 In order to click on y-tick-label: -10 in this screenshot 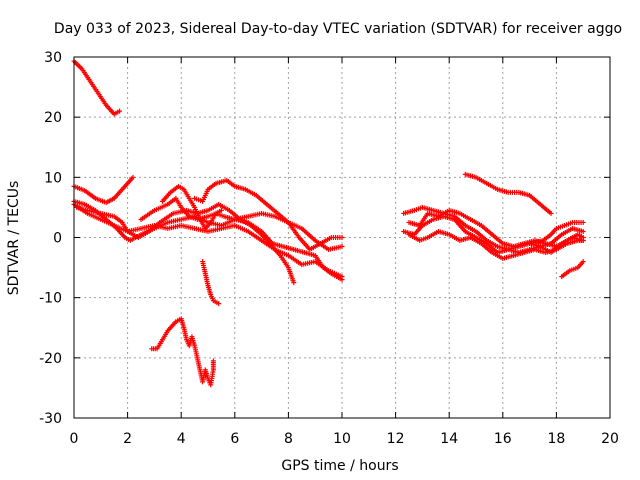, I will do `click(50, 299)`.